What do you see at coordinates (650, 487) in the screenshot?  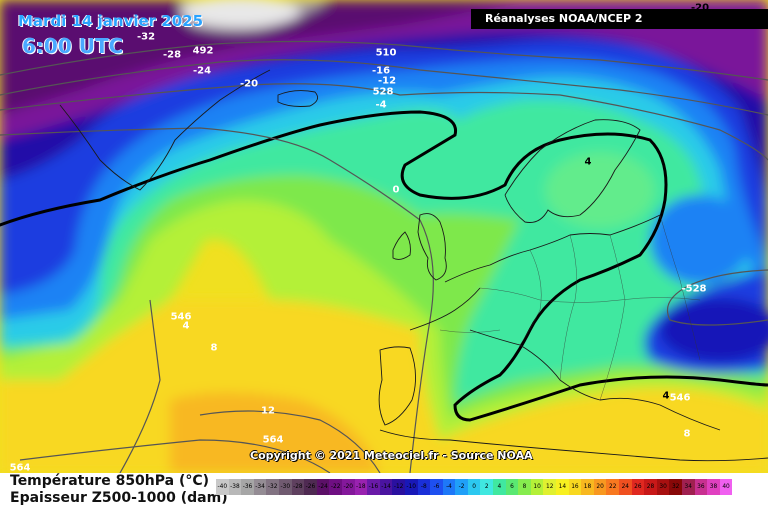 I see `scale-swatch: 28` at bounding box center [650, 487].